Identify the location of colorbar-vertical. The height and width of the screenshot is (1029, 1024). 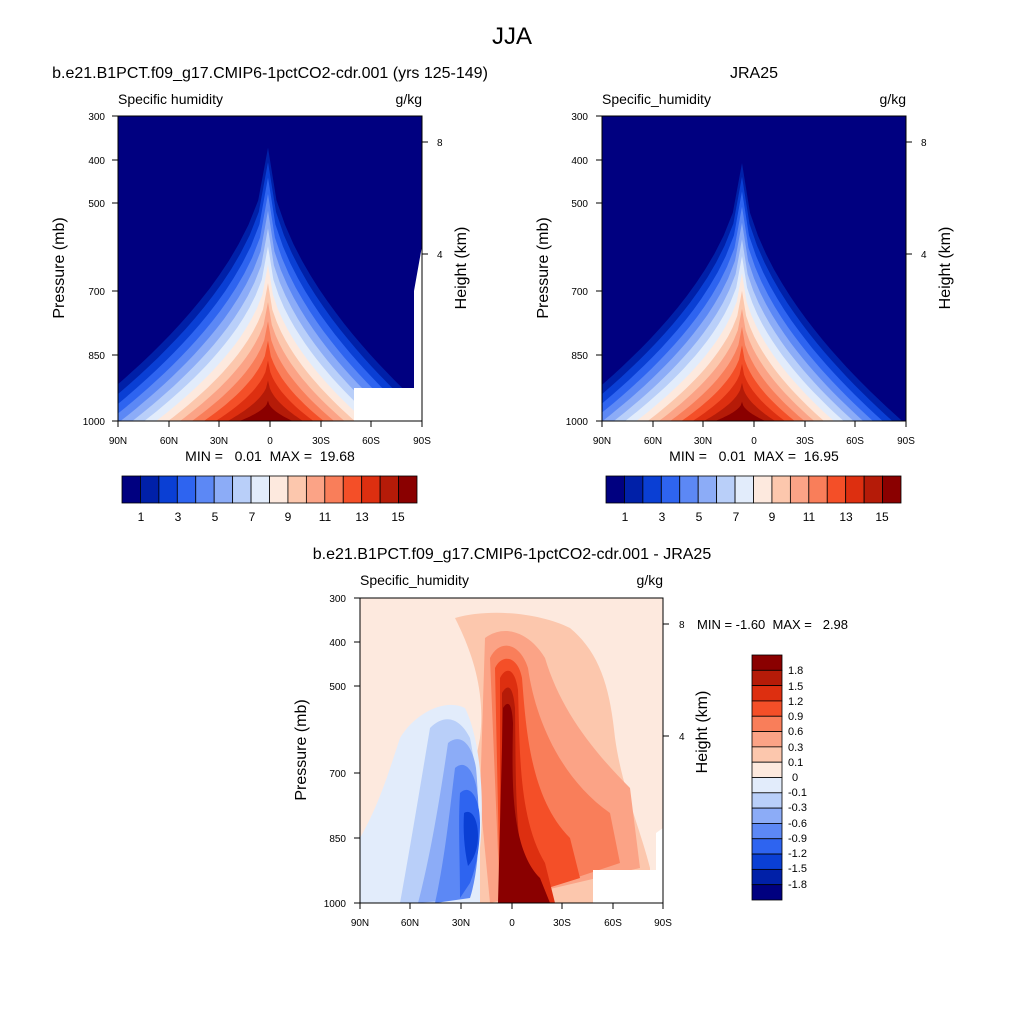
(767, 777).